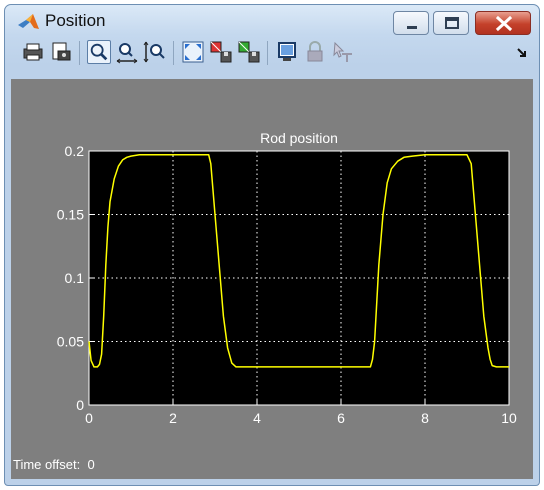 The image size is (544, 490). I want to click on time-offset-label: Time offset:, so click(47, 464).